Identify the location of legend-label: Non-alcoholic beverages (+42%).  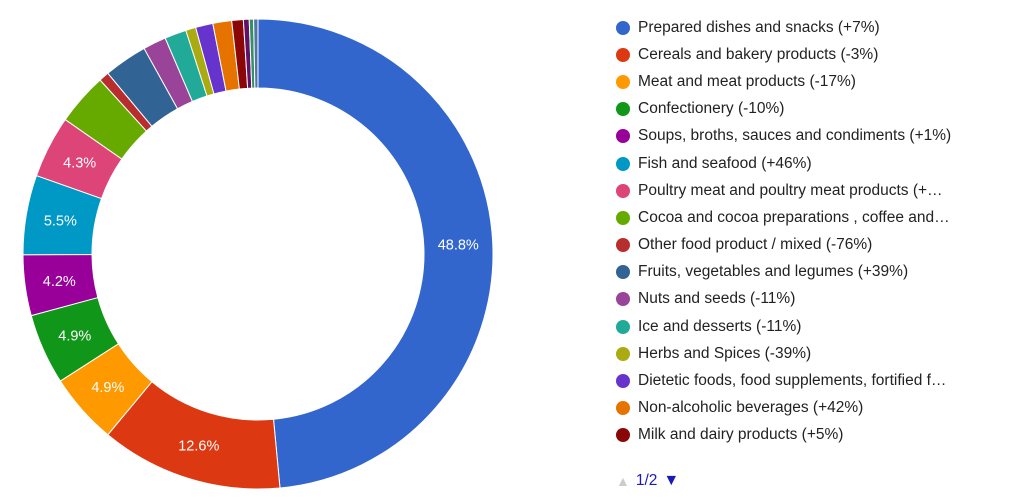
(751, 408).